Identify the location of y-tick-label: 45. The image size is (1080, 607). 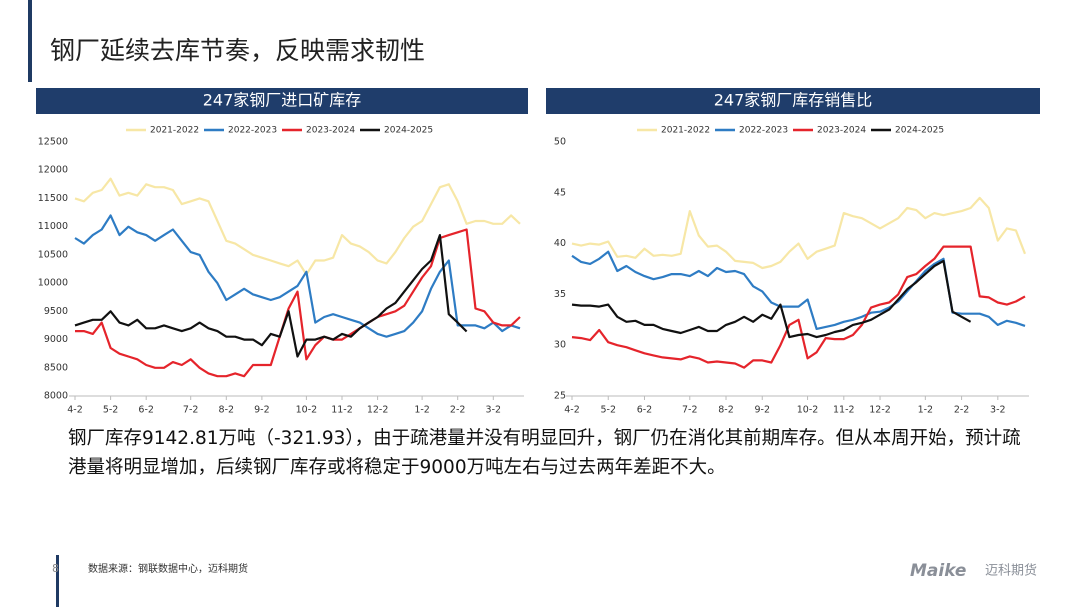
(560, 192).